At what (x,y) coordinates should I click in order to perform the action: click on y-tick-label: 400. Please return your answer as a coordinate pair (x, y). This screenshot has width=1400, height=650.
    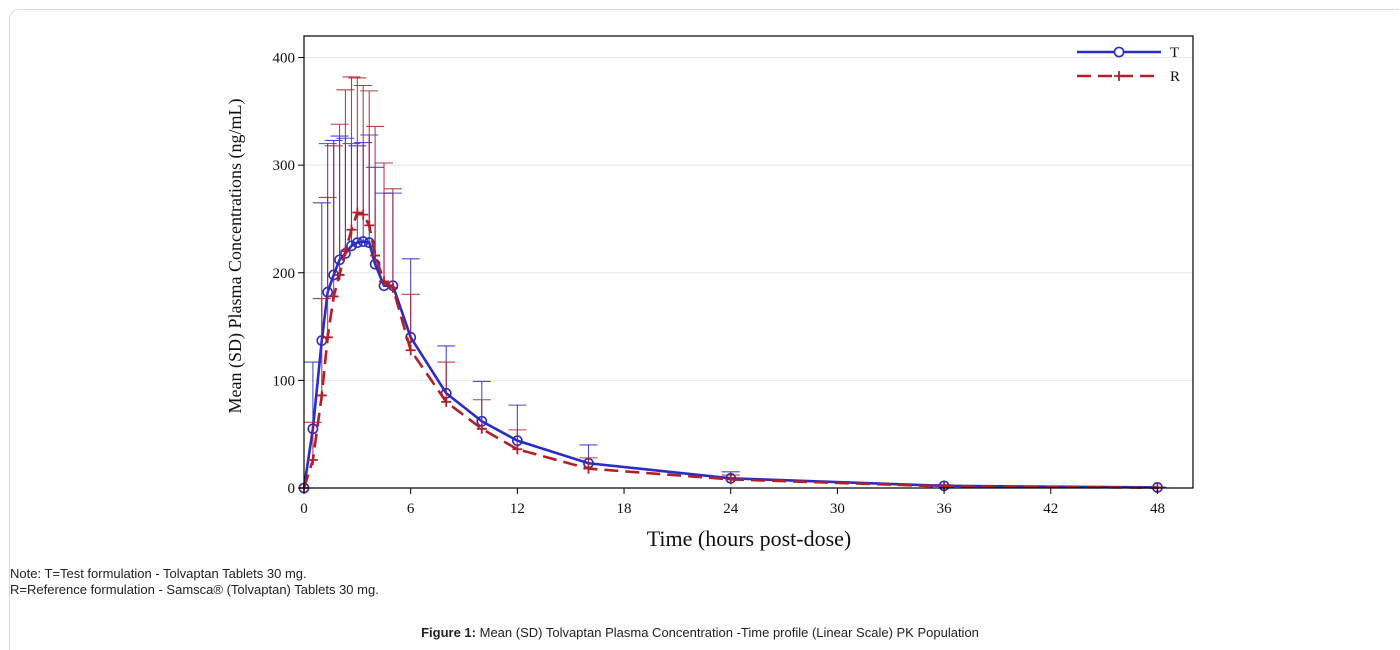
    Looking at the image, I should click on (284, 59).